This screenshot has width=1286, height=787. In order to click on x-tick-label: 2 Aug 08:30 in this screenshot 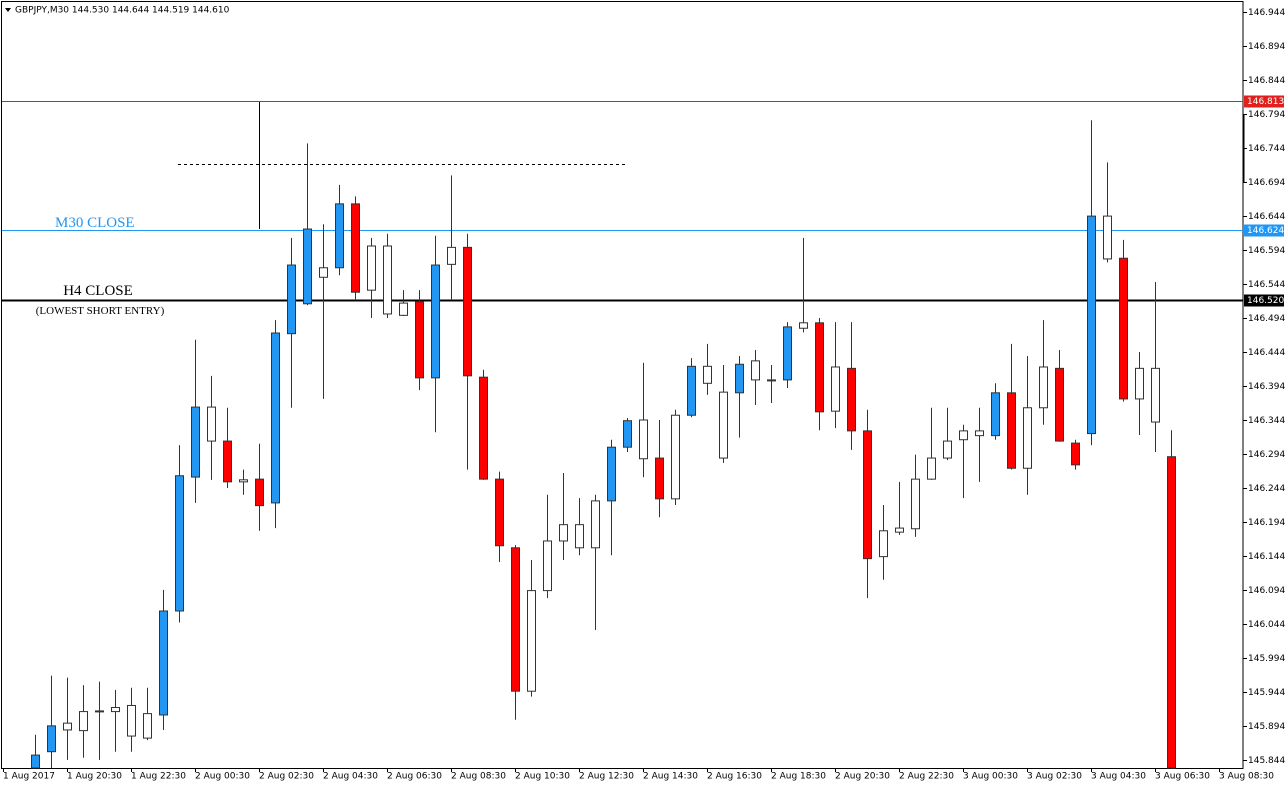, I will do `click(478, 777)`.